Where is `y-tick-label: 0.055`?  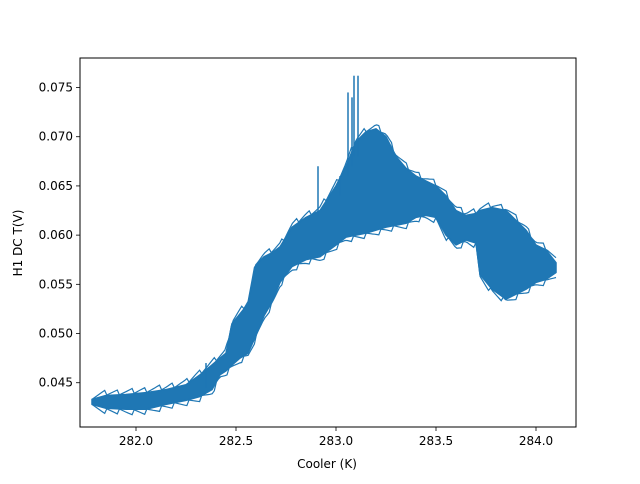 y-tick-label: 0.055 is located at coordinates (56, 284).